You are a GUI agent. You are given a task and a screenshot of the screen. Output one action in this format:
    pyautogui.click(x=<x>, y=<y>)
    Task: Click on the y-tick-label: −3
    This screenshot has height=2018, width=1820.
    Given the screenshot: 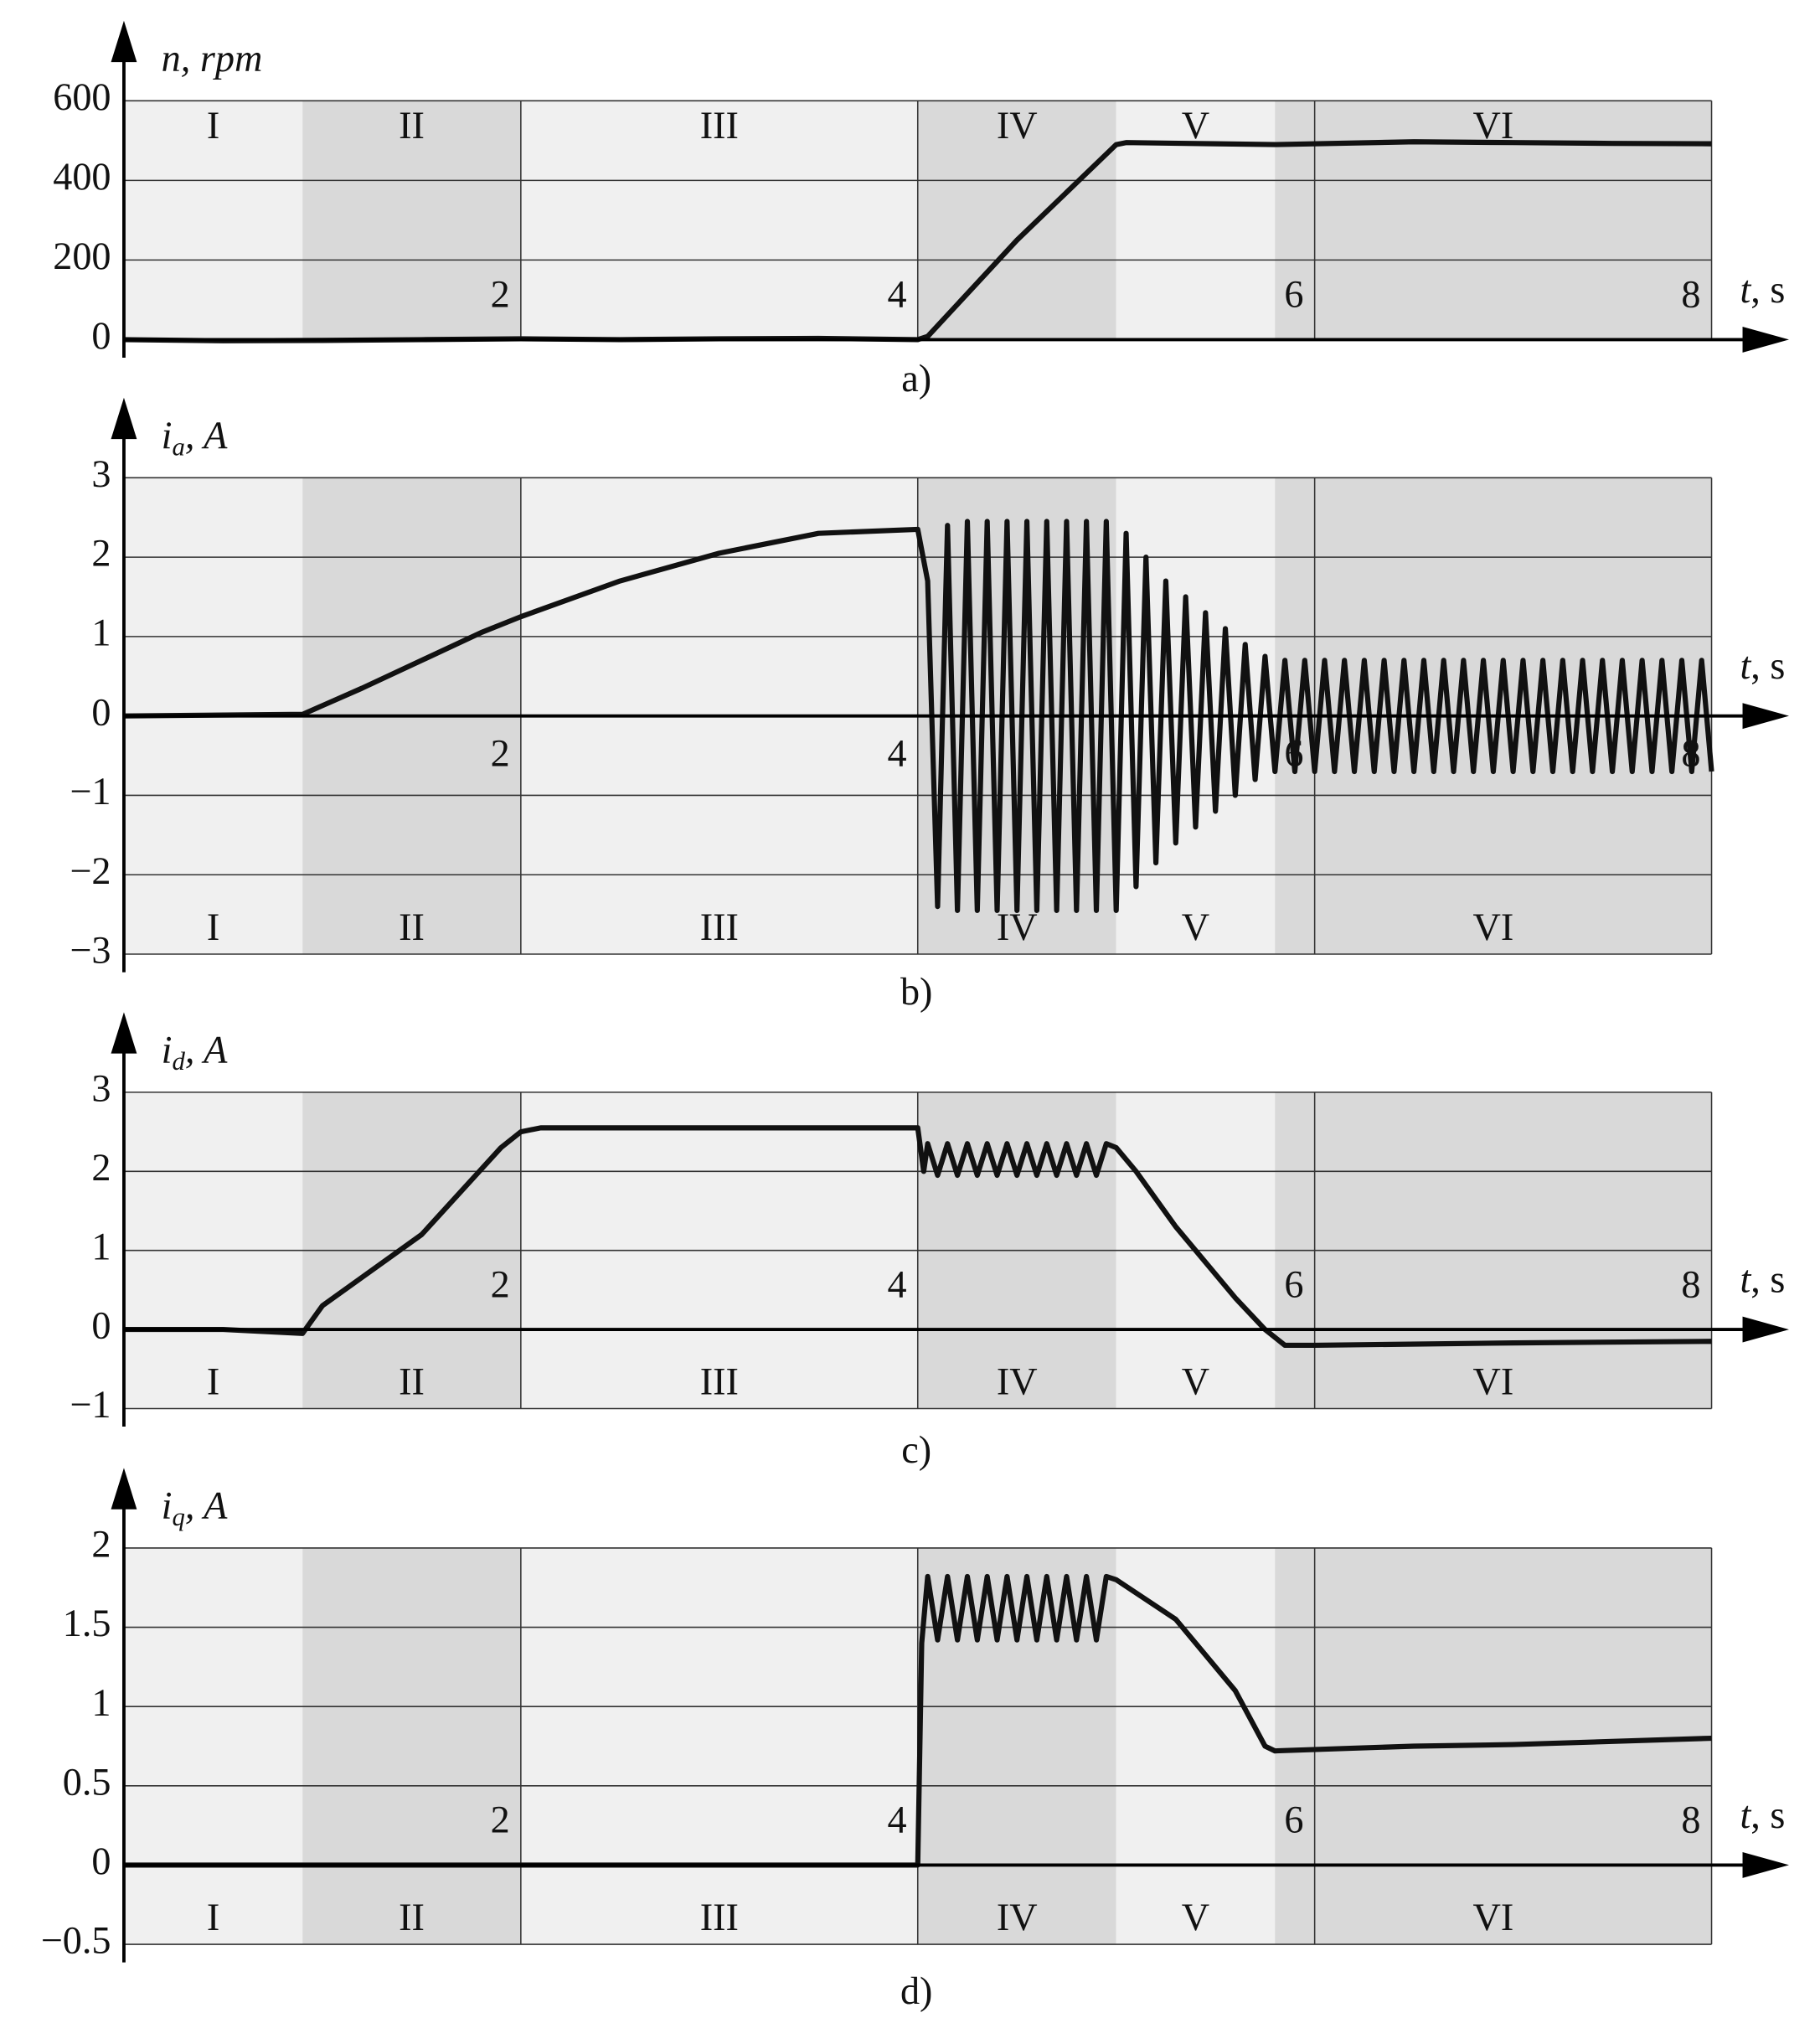 What is the action you would take?
    pyautogui.click(x=90, y=950)
    